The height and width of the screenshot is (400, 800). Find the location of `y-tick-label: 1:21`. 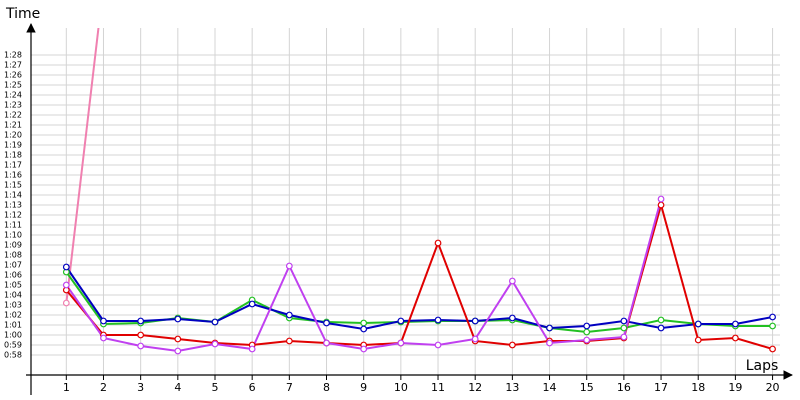

y-tick-label: 1:21 is located at coordinates (13, 125).